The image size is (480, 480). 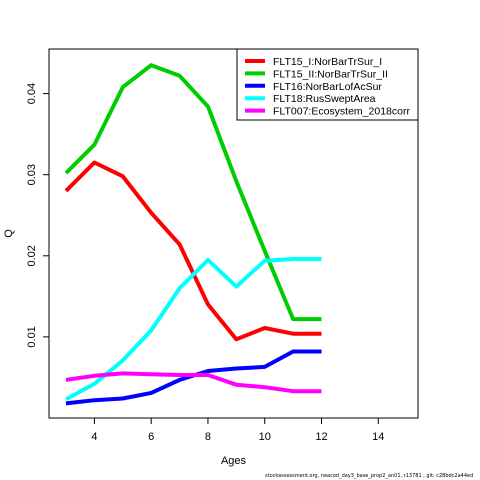 I want to click on legend-label: FLT15_I:NorBarTrSur_I, so click(x=327, y=62).